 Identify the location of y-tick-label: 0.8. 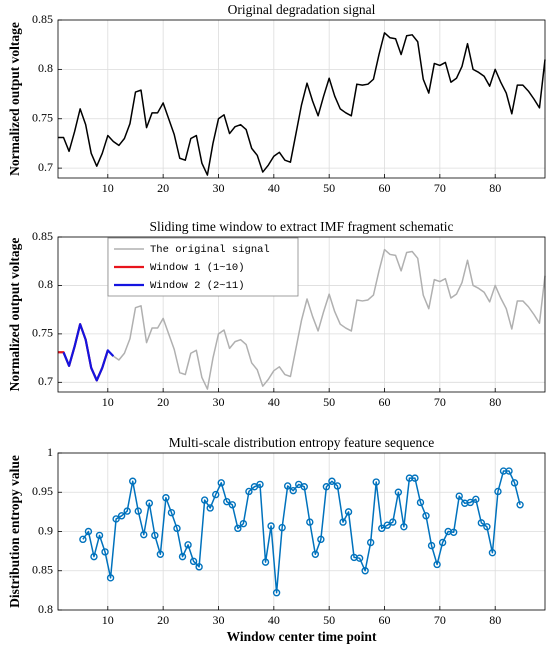
(45, 284).